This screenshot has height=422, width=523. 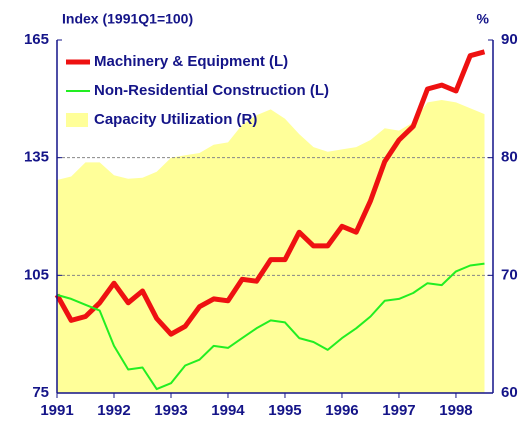 I want to click on x-tick-label: 1992, so click(x=113, y=410).